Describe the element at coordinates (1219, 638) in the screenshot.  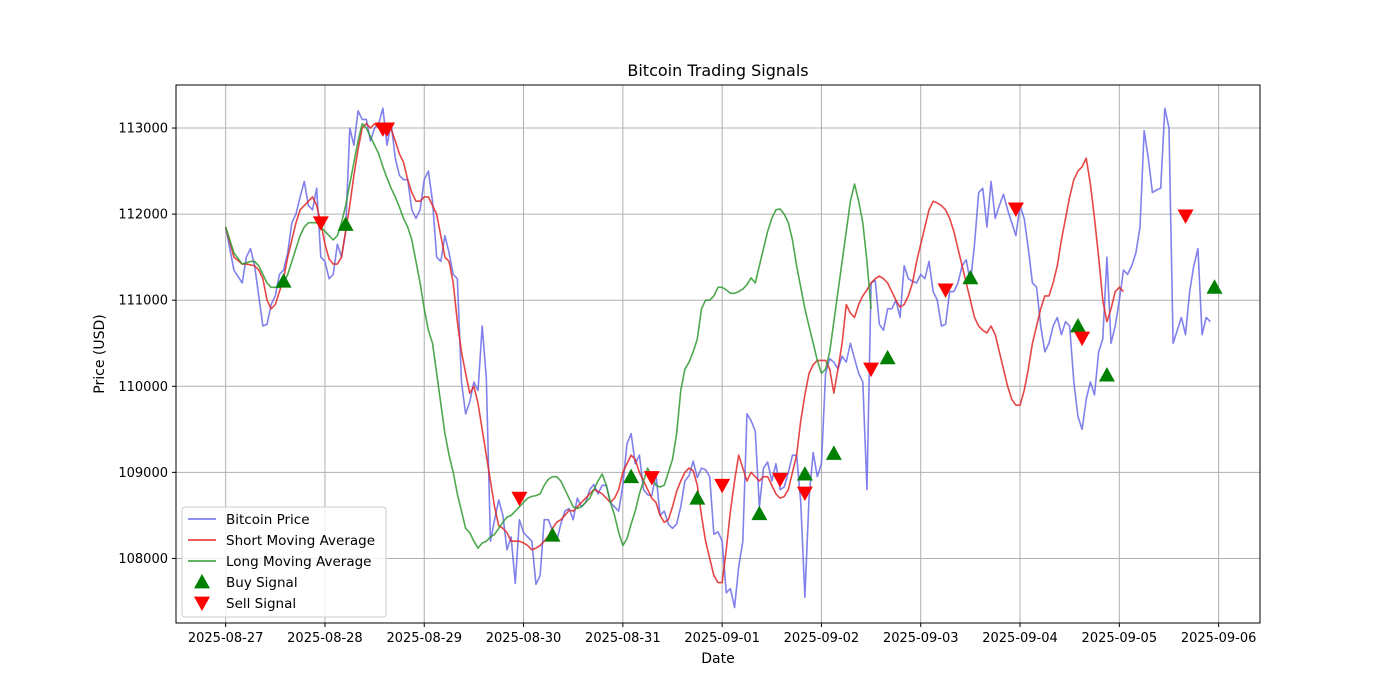
I see `x-tick-label: 2025-09-06` at that location.